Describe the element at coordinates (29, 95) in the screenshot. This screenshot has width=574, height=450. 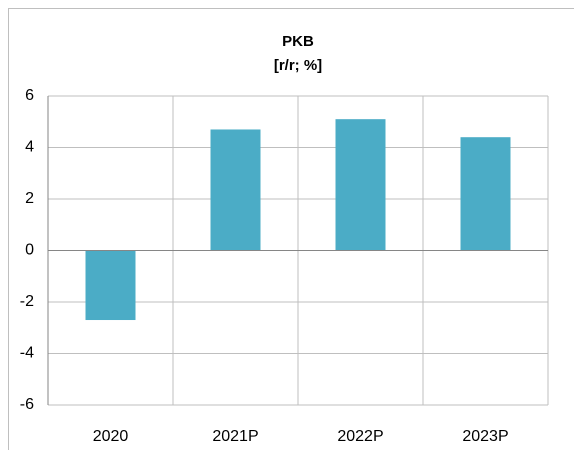
I see `y-tick-label: 6` at that location.